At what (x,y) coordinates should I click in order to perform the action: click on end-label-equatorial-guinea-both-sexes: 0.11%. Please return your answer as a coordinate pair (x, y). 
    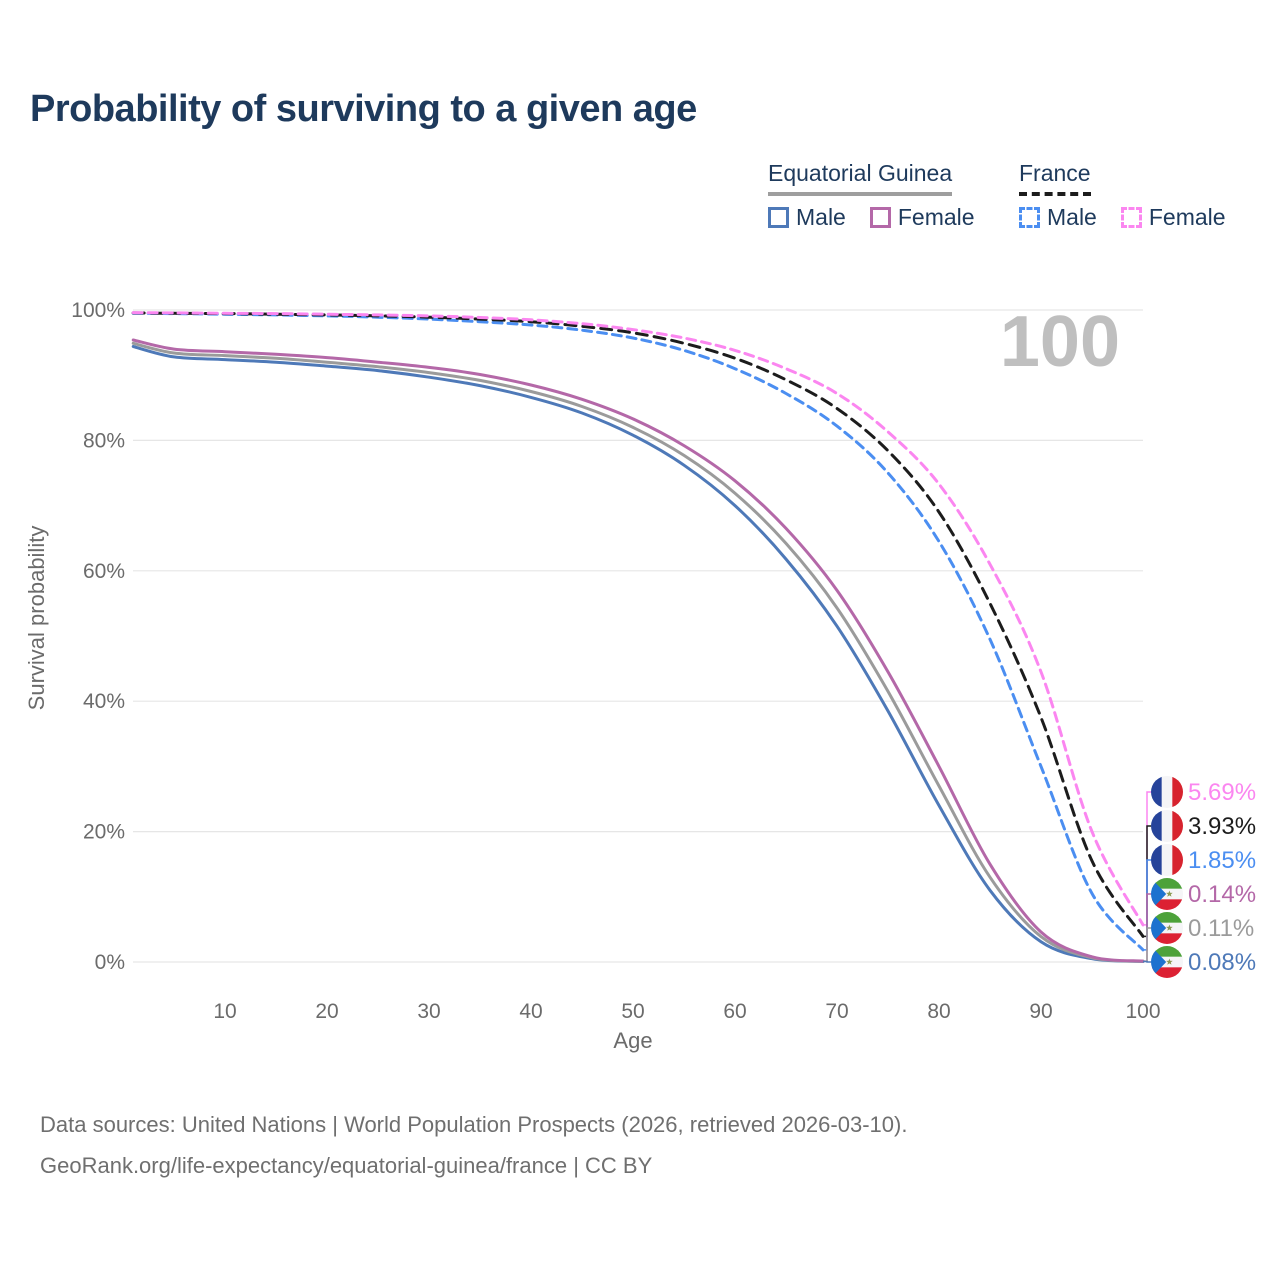
    Looking at the image, I should click on (1221, 928).